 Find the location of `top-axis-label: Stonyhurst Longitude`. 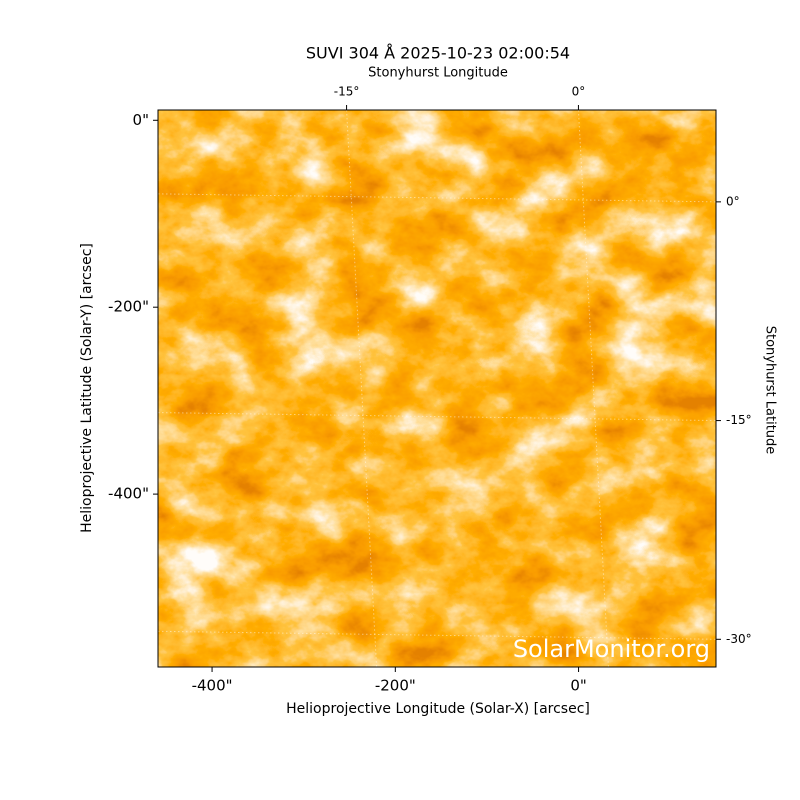

top-axis-label: Stonyhurst Longitude is located at coordinates (438, 73).